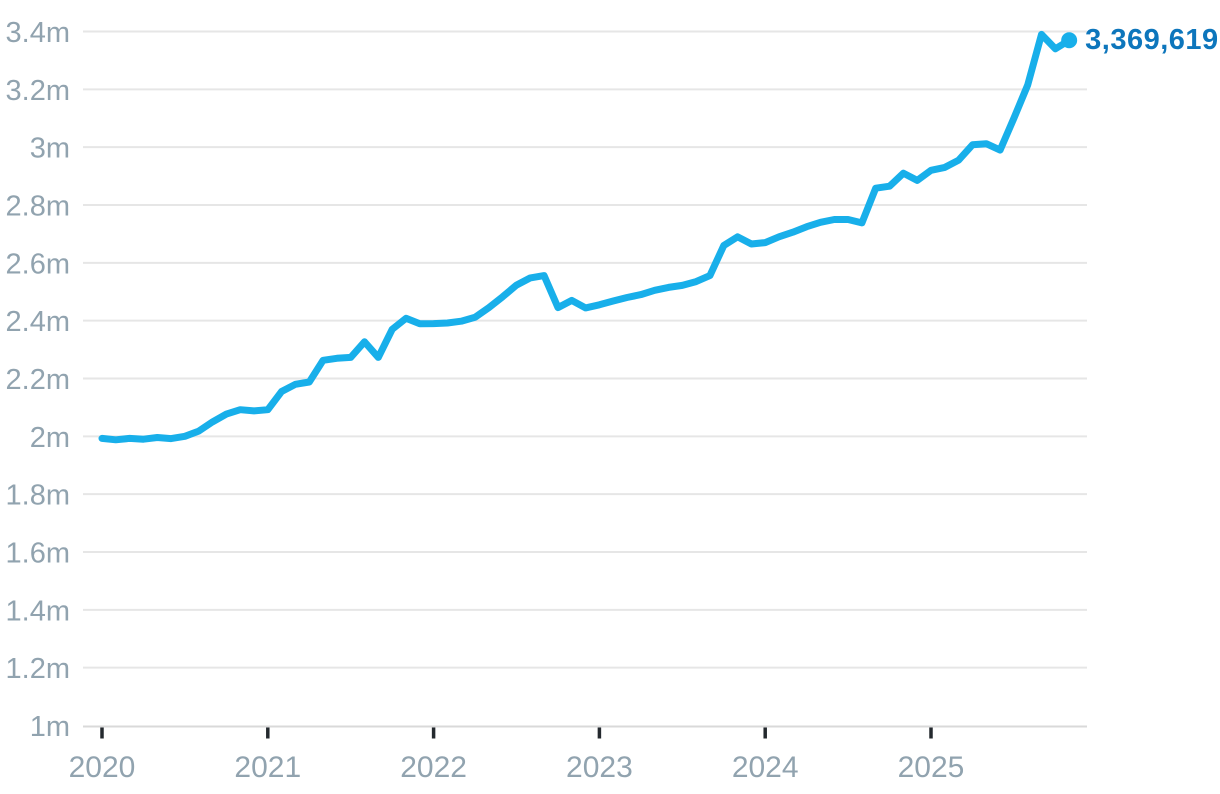  Describe the element at coordinates (1152, 40) in the screenshot. I see `last-value-label: 3,369,619` at that location.